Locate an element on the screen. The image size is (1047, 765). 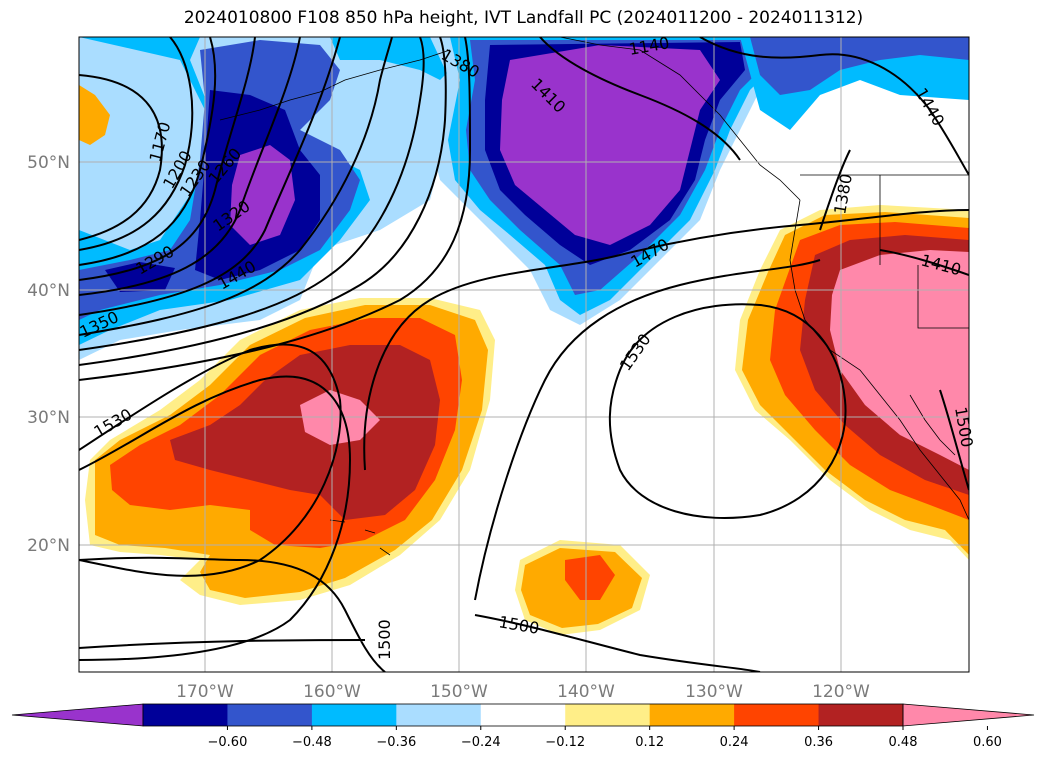
lat-label: 50°N is located at coordinates (48, 163).